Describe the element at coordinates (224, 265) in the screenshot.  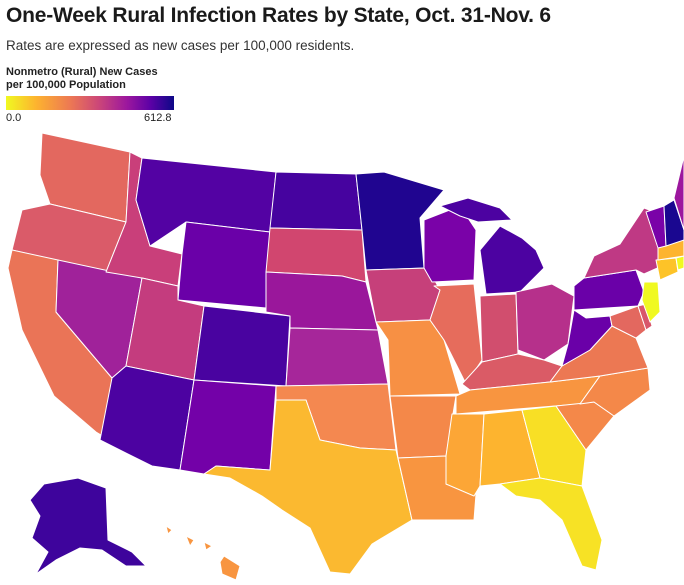
I see `state-wyoming` at that location.